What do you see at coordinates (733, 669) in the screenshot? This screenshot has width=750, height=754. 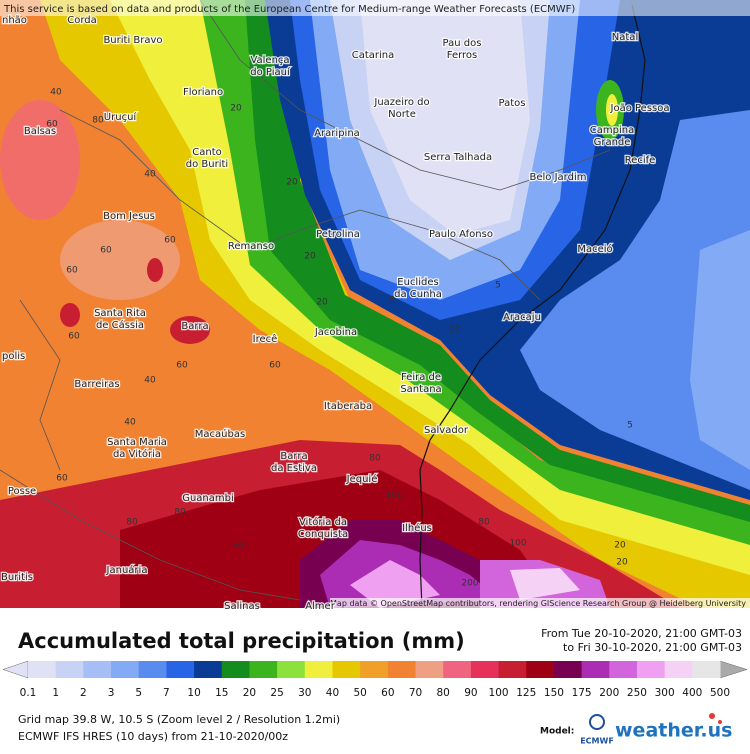 I see `colorbar-arrow-right` at bounding box center [733, 669].